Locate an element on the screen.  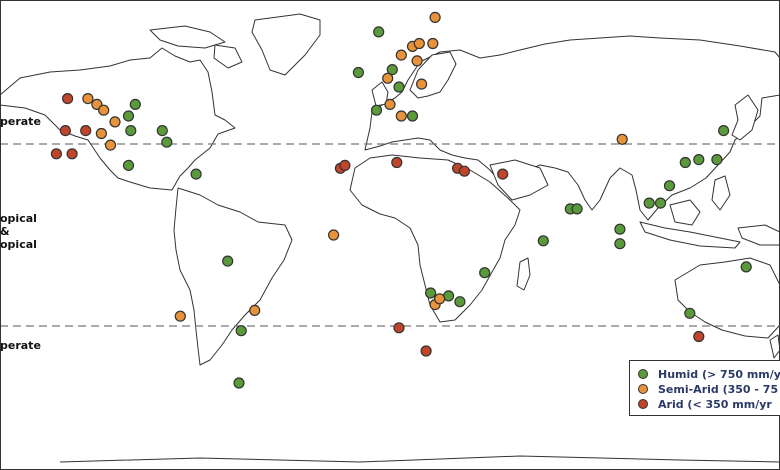
landmass-japan is located at coordinates (745, 117).